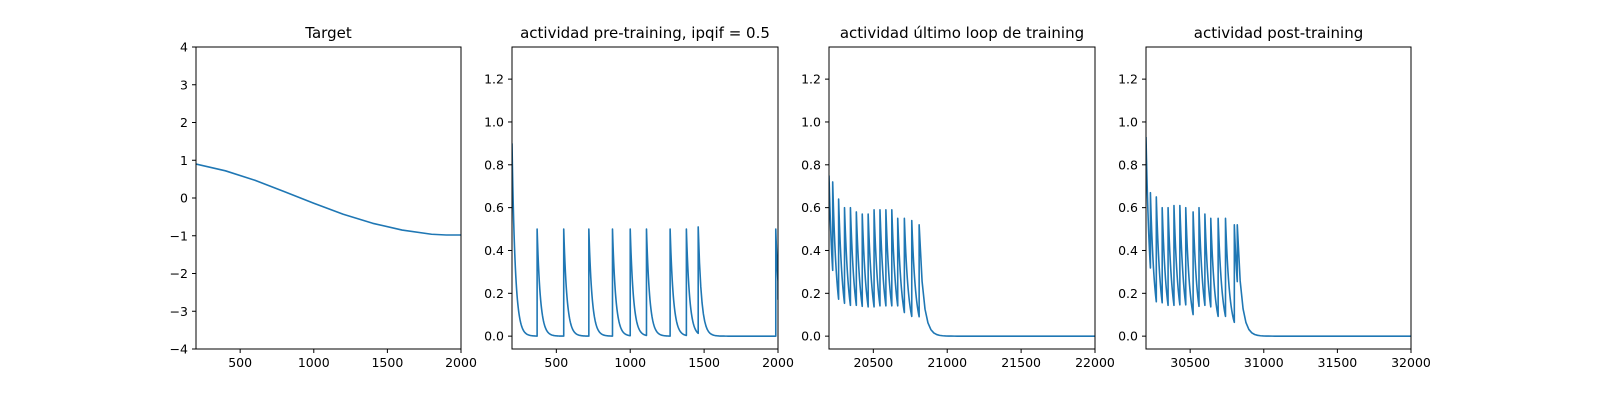 Image resolution: width=1600 pixels, height=400 pixels. Describe the element at coordinates (1021, 362) in the screenshot. I see `x-tick-label: 21500` at that location.